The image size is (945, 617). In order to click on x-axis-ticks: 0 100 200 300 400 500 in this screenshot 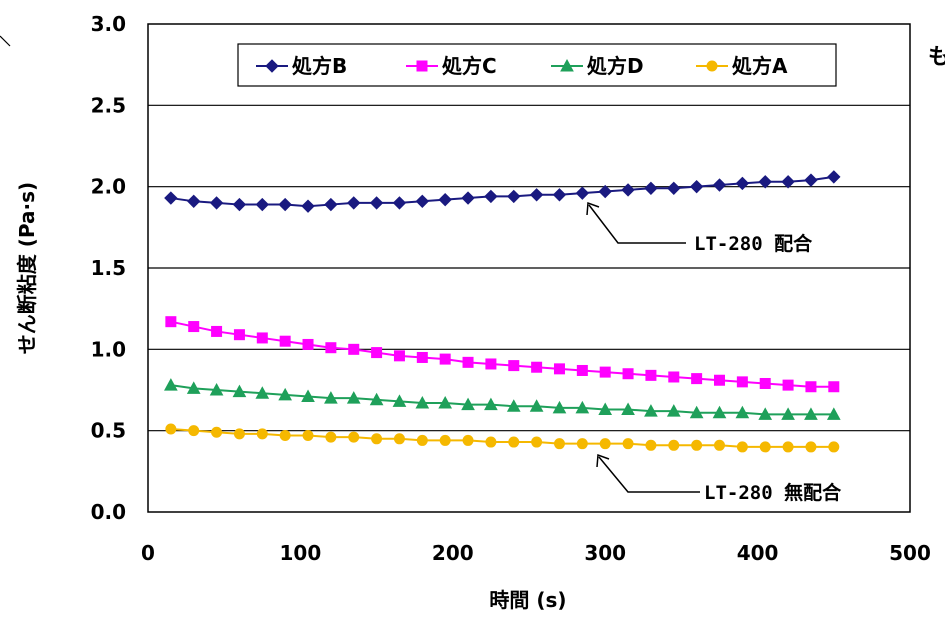, I will do `click(536, 553)`.